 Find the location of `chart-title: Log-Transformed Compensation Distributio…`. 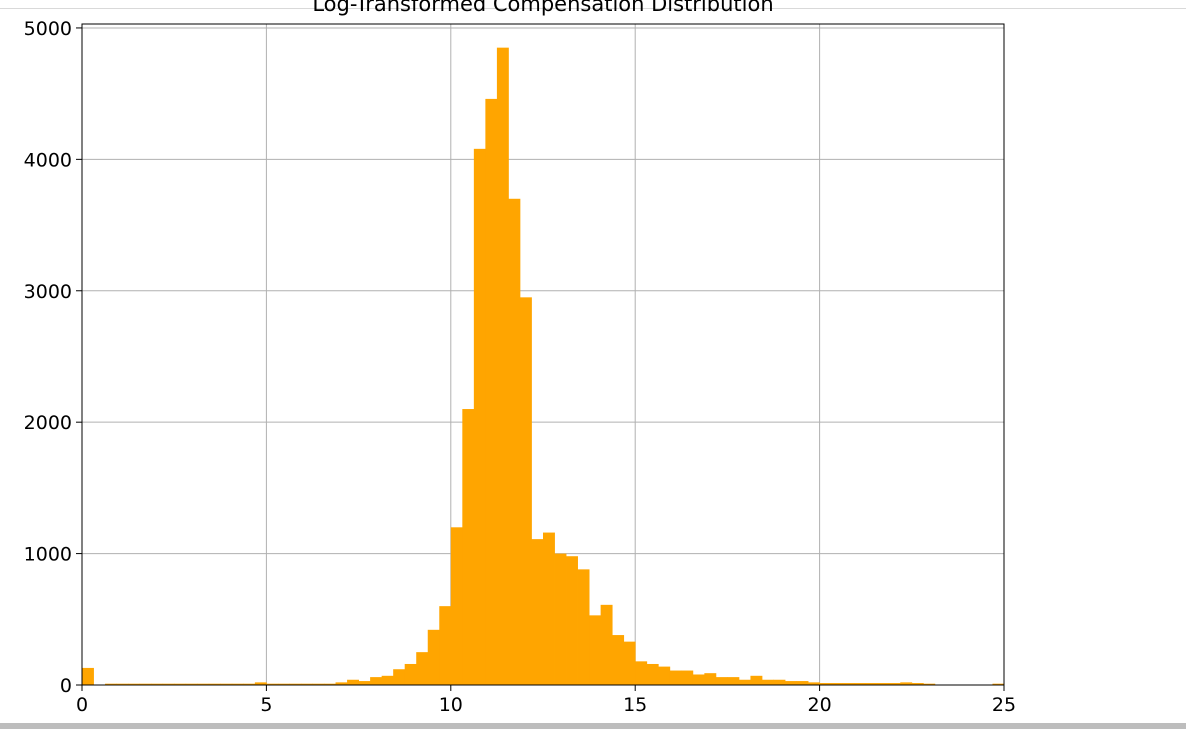

chart-title: Log-Transformed Compensation Distributio… is located at coordinates (542, 8).